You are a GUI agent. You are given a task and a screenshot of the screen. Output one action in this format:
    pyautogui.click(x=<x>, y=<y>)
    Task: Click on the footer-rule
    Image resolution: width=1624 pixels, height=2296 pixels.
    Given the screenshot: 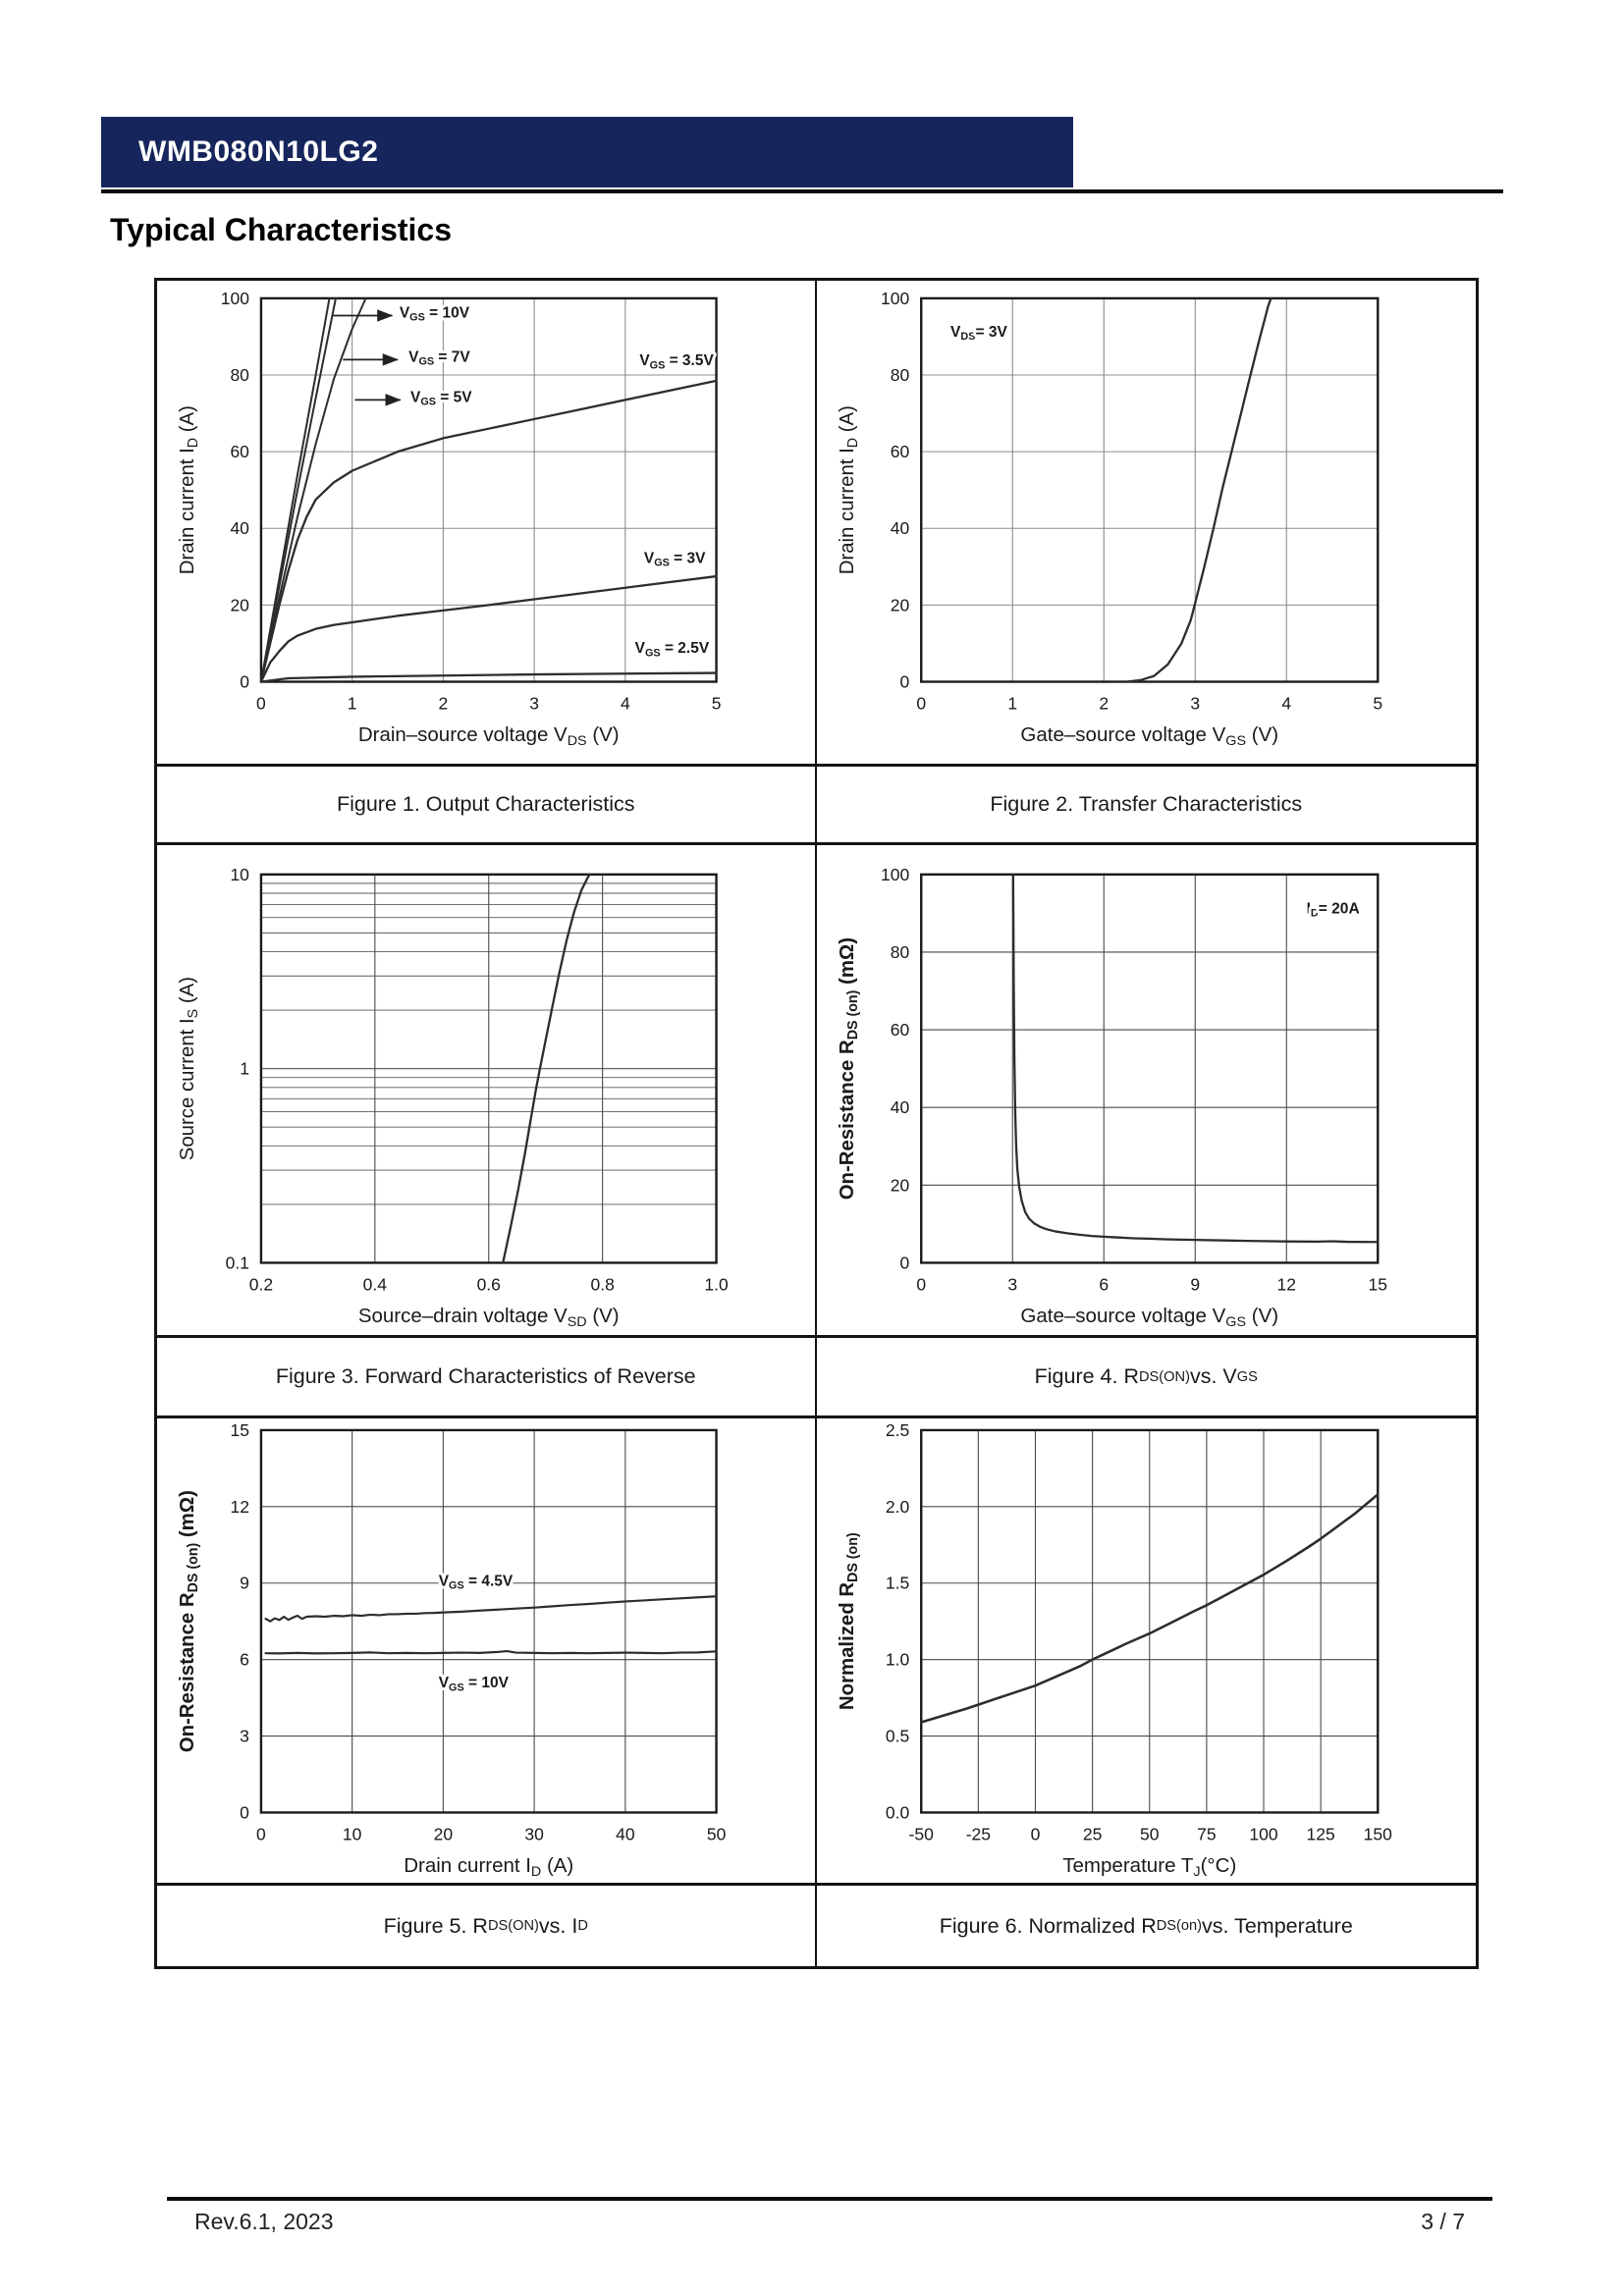 What is the action you would take?
    pyautogui.click(x=829, y=2199)
    